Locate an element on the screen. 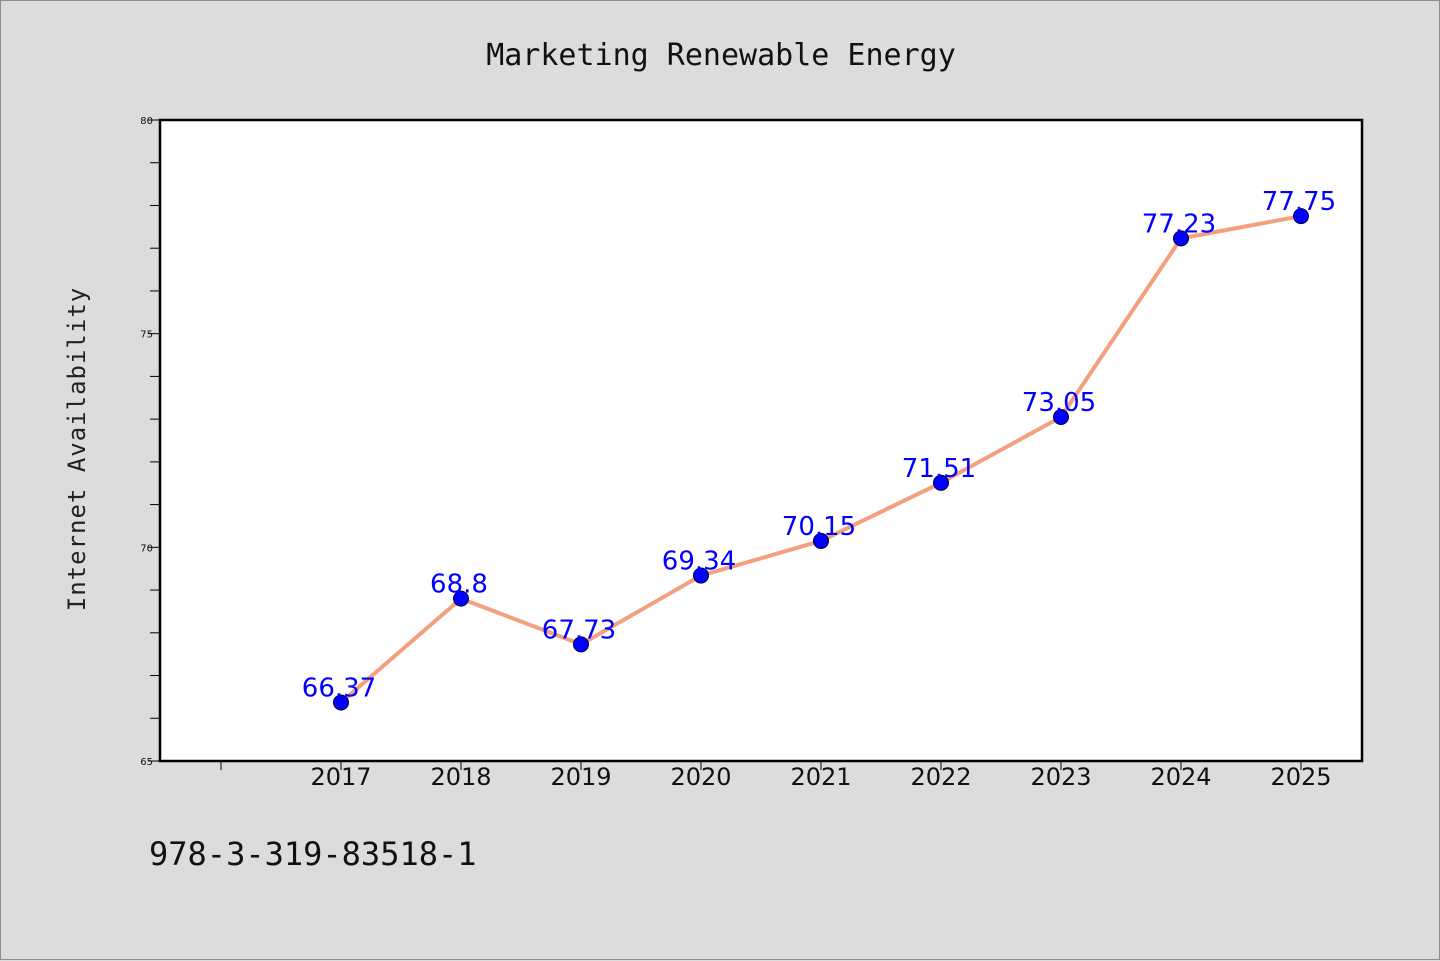 This screenshot has height=961, width=1440. x-tick-label: 2020 is located at coordinates (700, 777).